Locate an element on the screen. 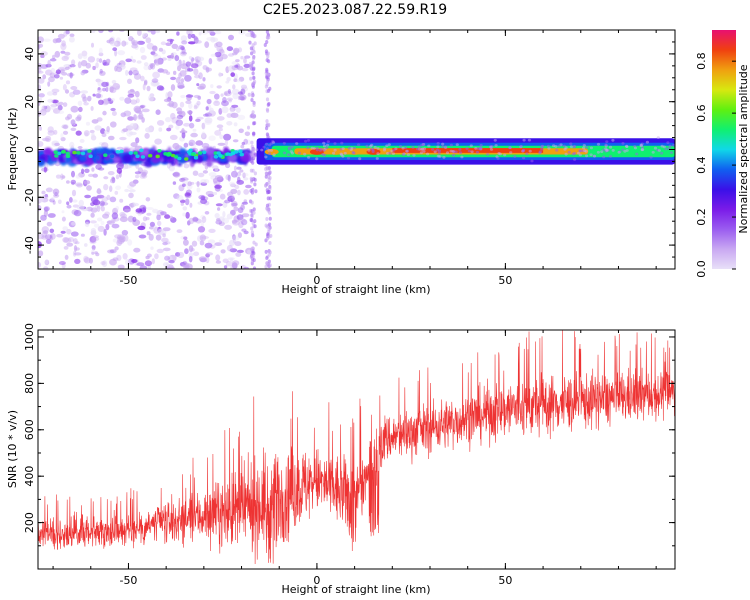 This screenshot has height=600, width=750. y-tick-label: 40 is located at coordinates (29, 54).